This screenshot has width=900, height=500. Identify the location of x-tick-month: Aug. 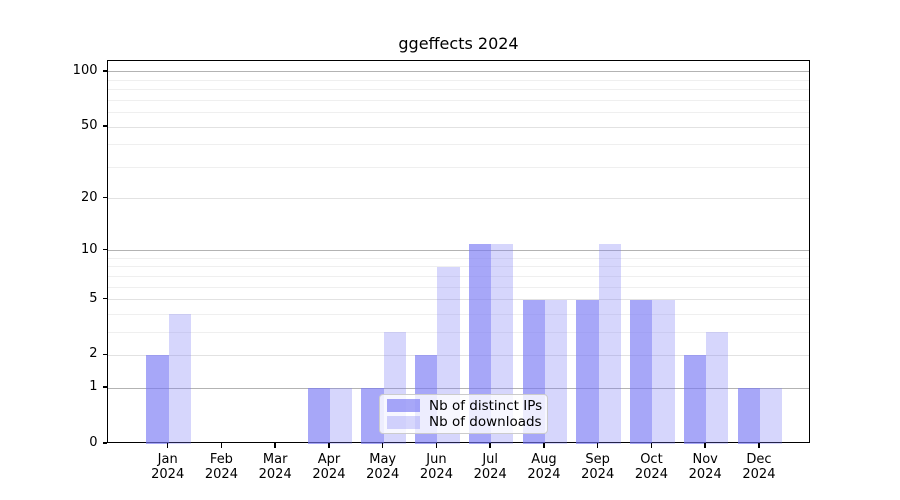
(544, 459).